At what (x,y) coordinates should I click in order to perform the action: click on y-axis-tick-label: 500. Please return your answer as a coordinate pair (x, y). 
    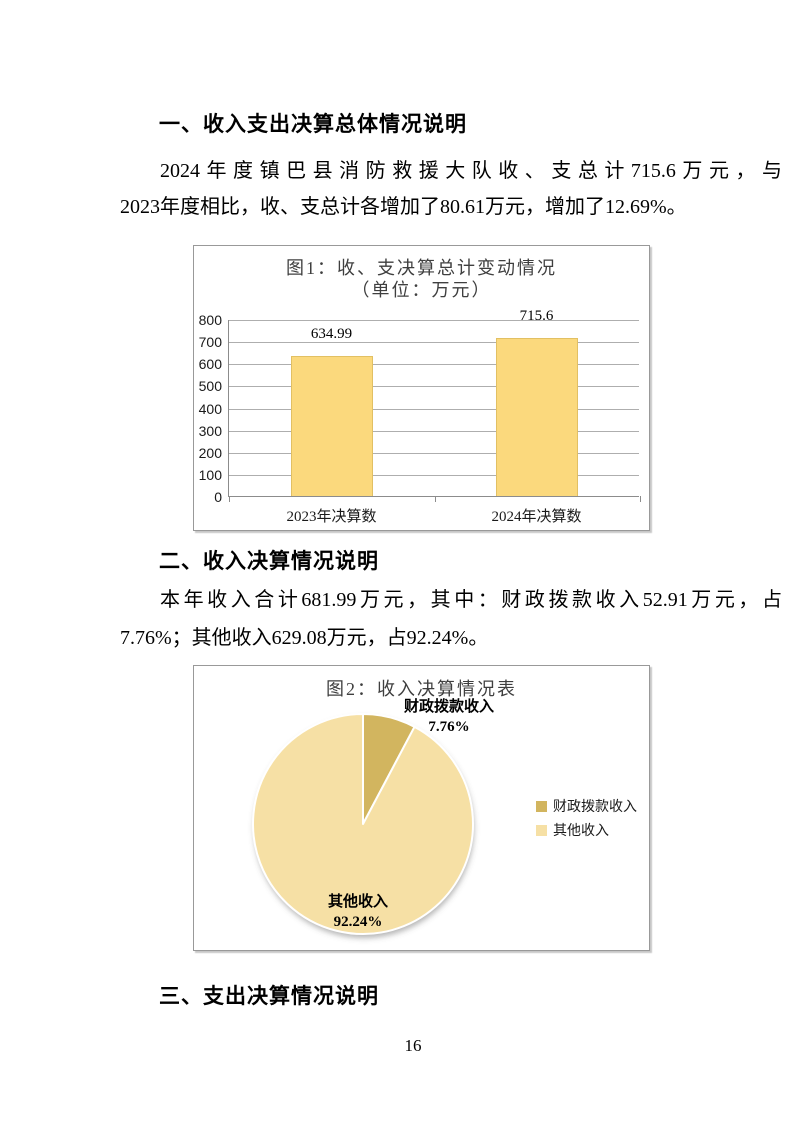
    Looking at the image, I should click on (210, 386).